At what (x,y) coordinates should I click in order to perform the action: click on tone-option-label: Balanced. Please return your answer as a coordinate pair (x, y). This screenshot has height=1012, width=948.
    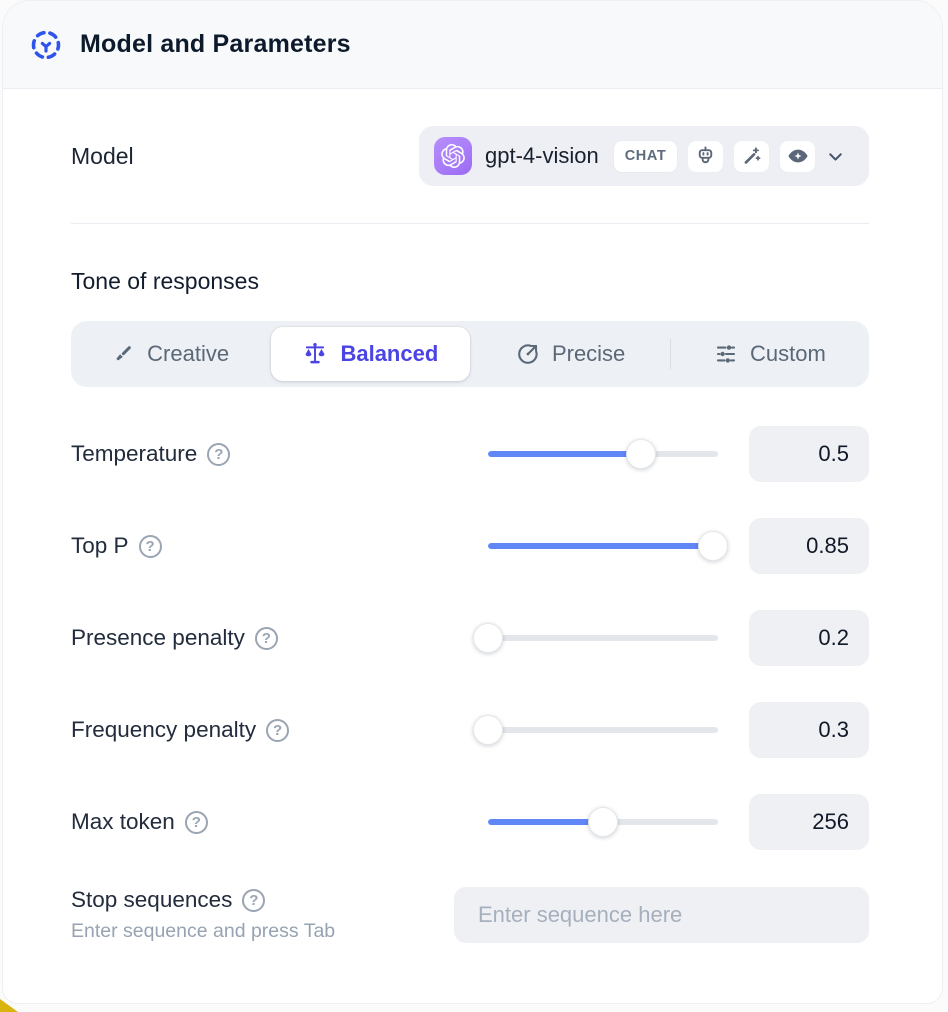
    Looking at the image, I should click on (389, 353).